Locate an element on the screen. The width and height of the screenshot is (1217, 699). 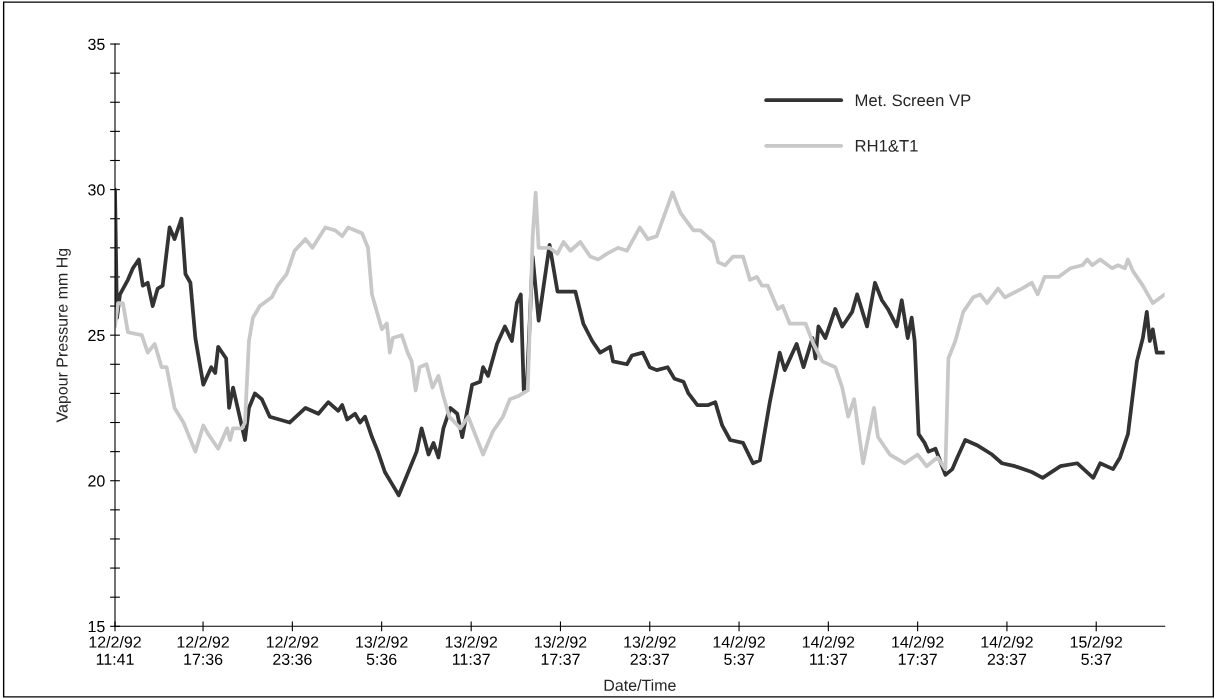
legend-label: Met. Screen VP is located at coordinates (913, 100).